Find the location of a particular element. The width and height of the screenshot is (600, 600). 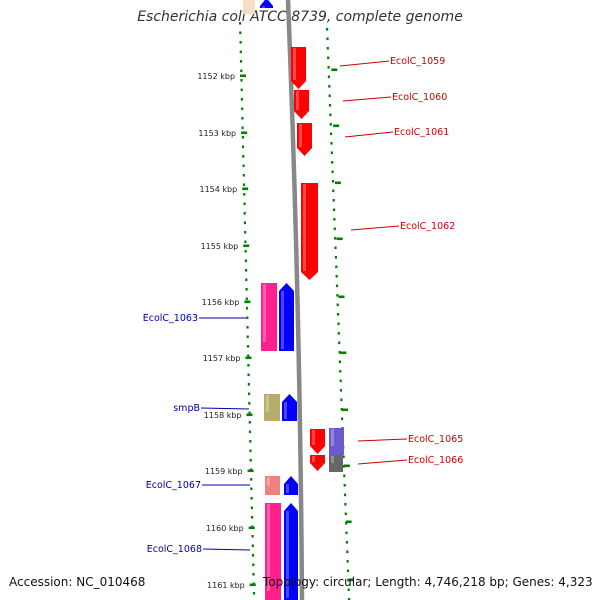

g1067b-gene-shape is located at coordinates (291, 485).